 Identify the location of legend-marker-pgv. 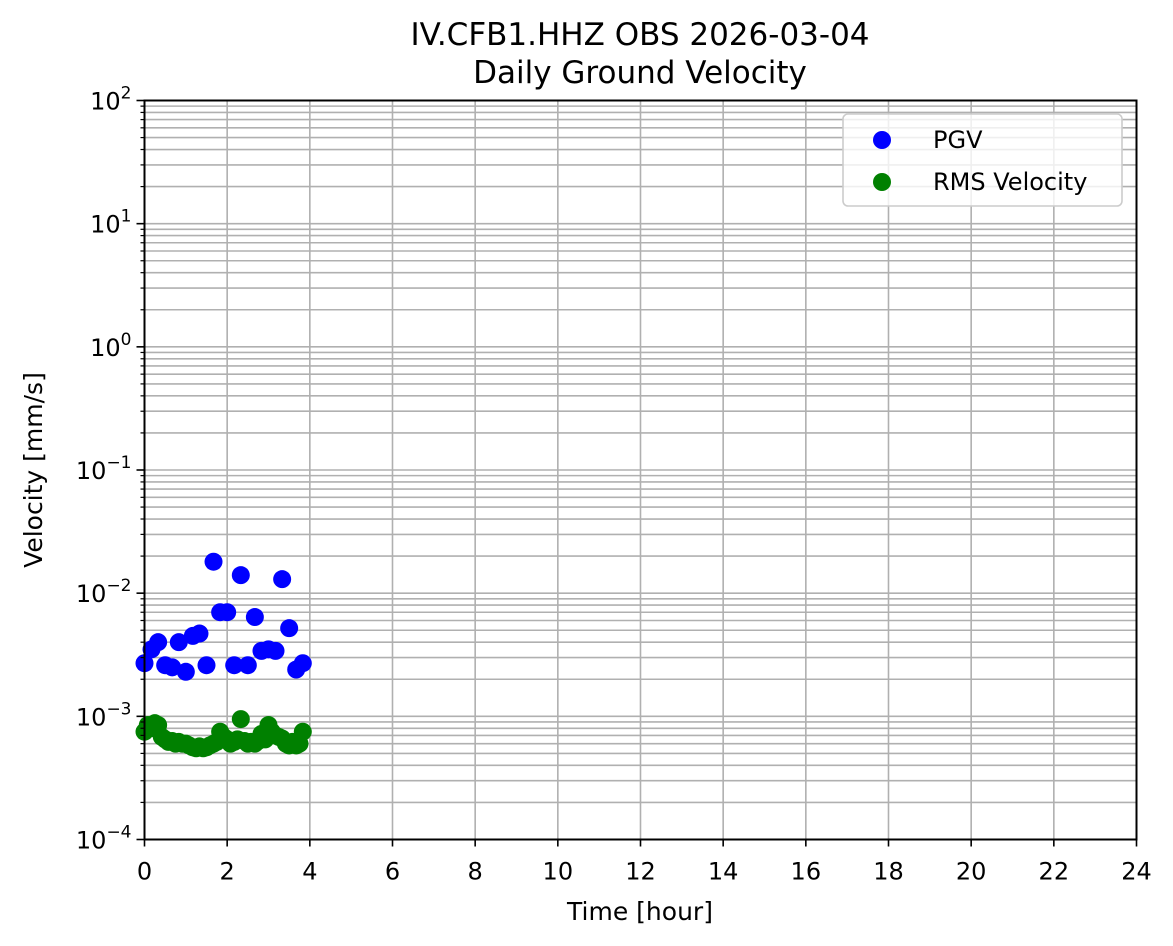
(882, 140).